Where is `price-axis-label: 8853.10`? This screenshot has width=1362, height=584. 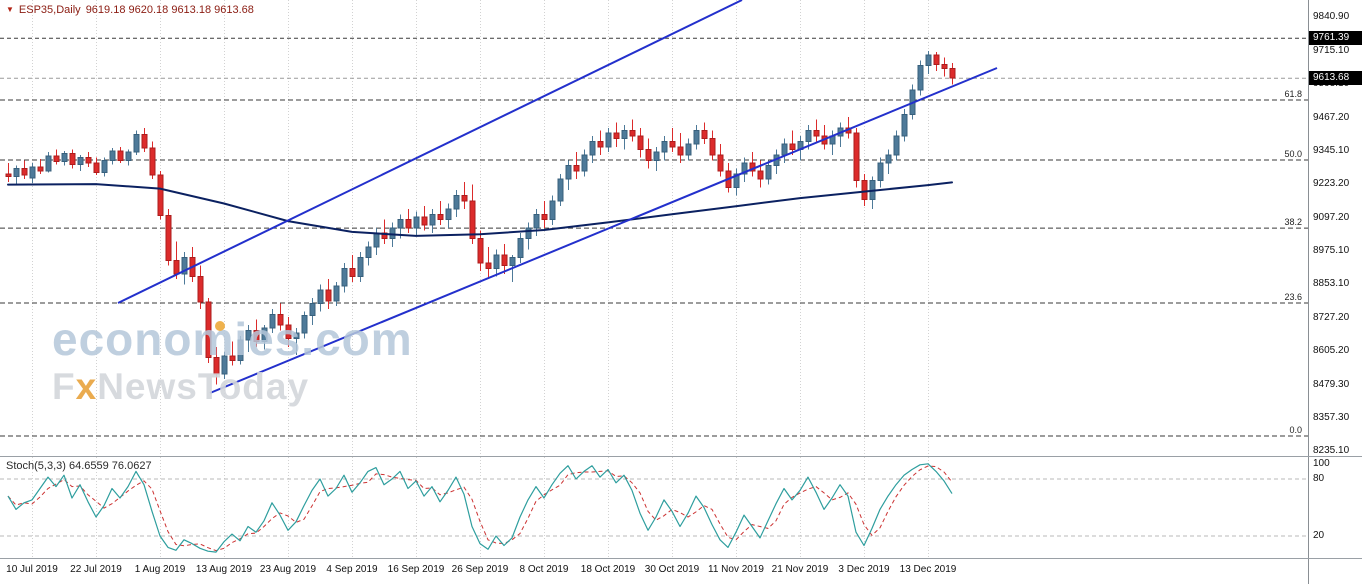 price-axis-label: 8853.10 is located at coordinates (1331, 283).